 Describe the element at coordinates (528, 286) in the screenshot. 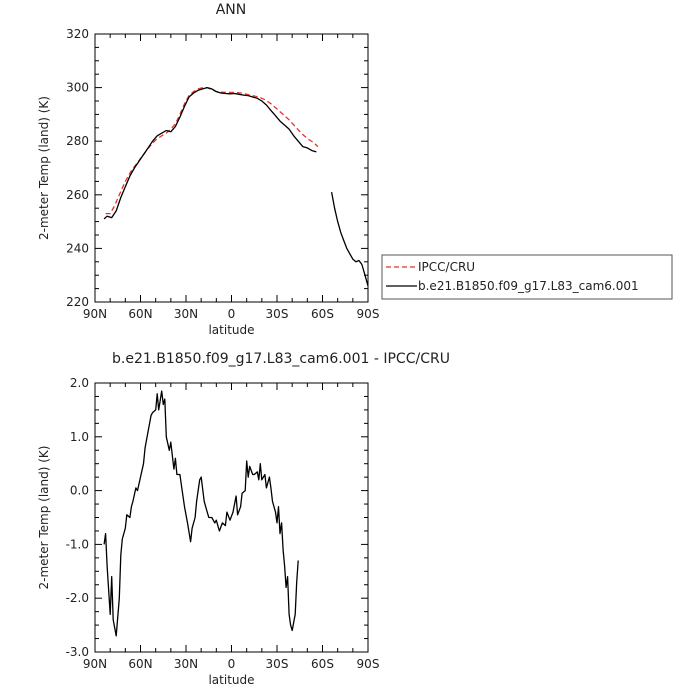

I see `legend-label: b.e21.B1850.f09_g17.L83_cam6.001` at that location.